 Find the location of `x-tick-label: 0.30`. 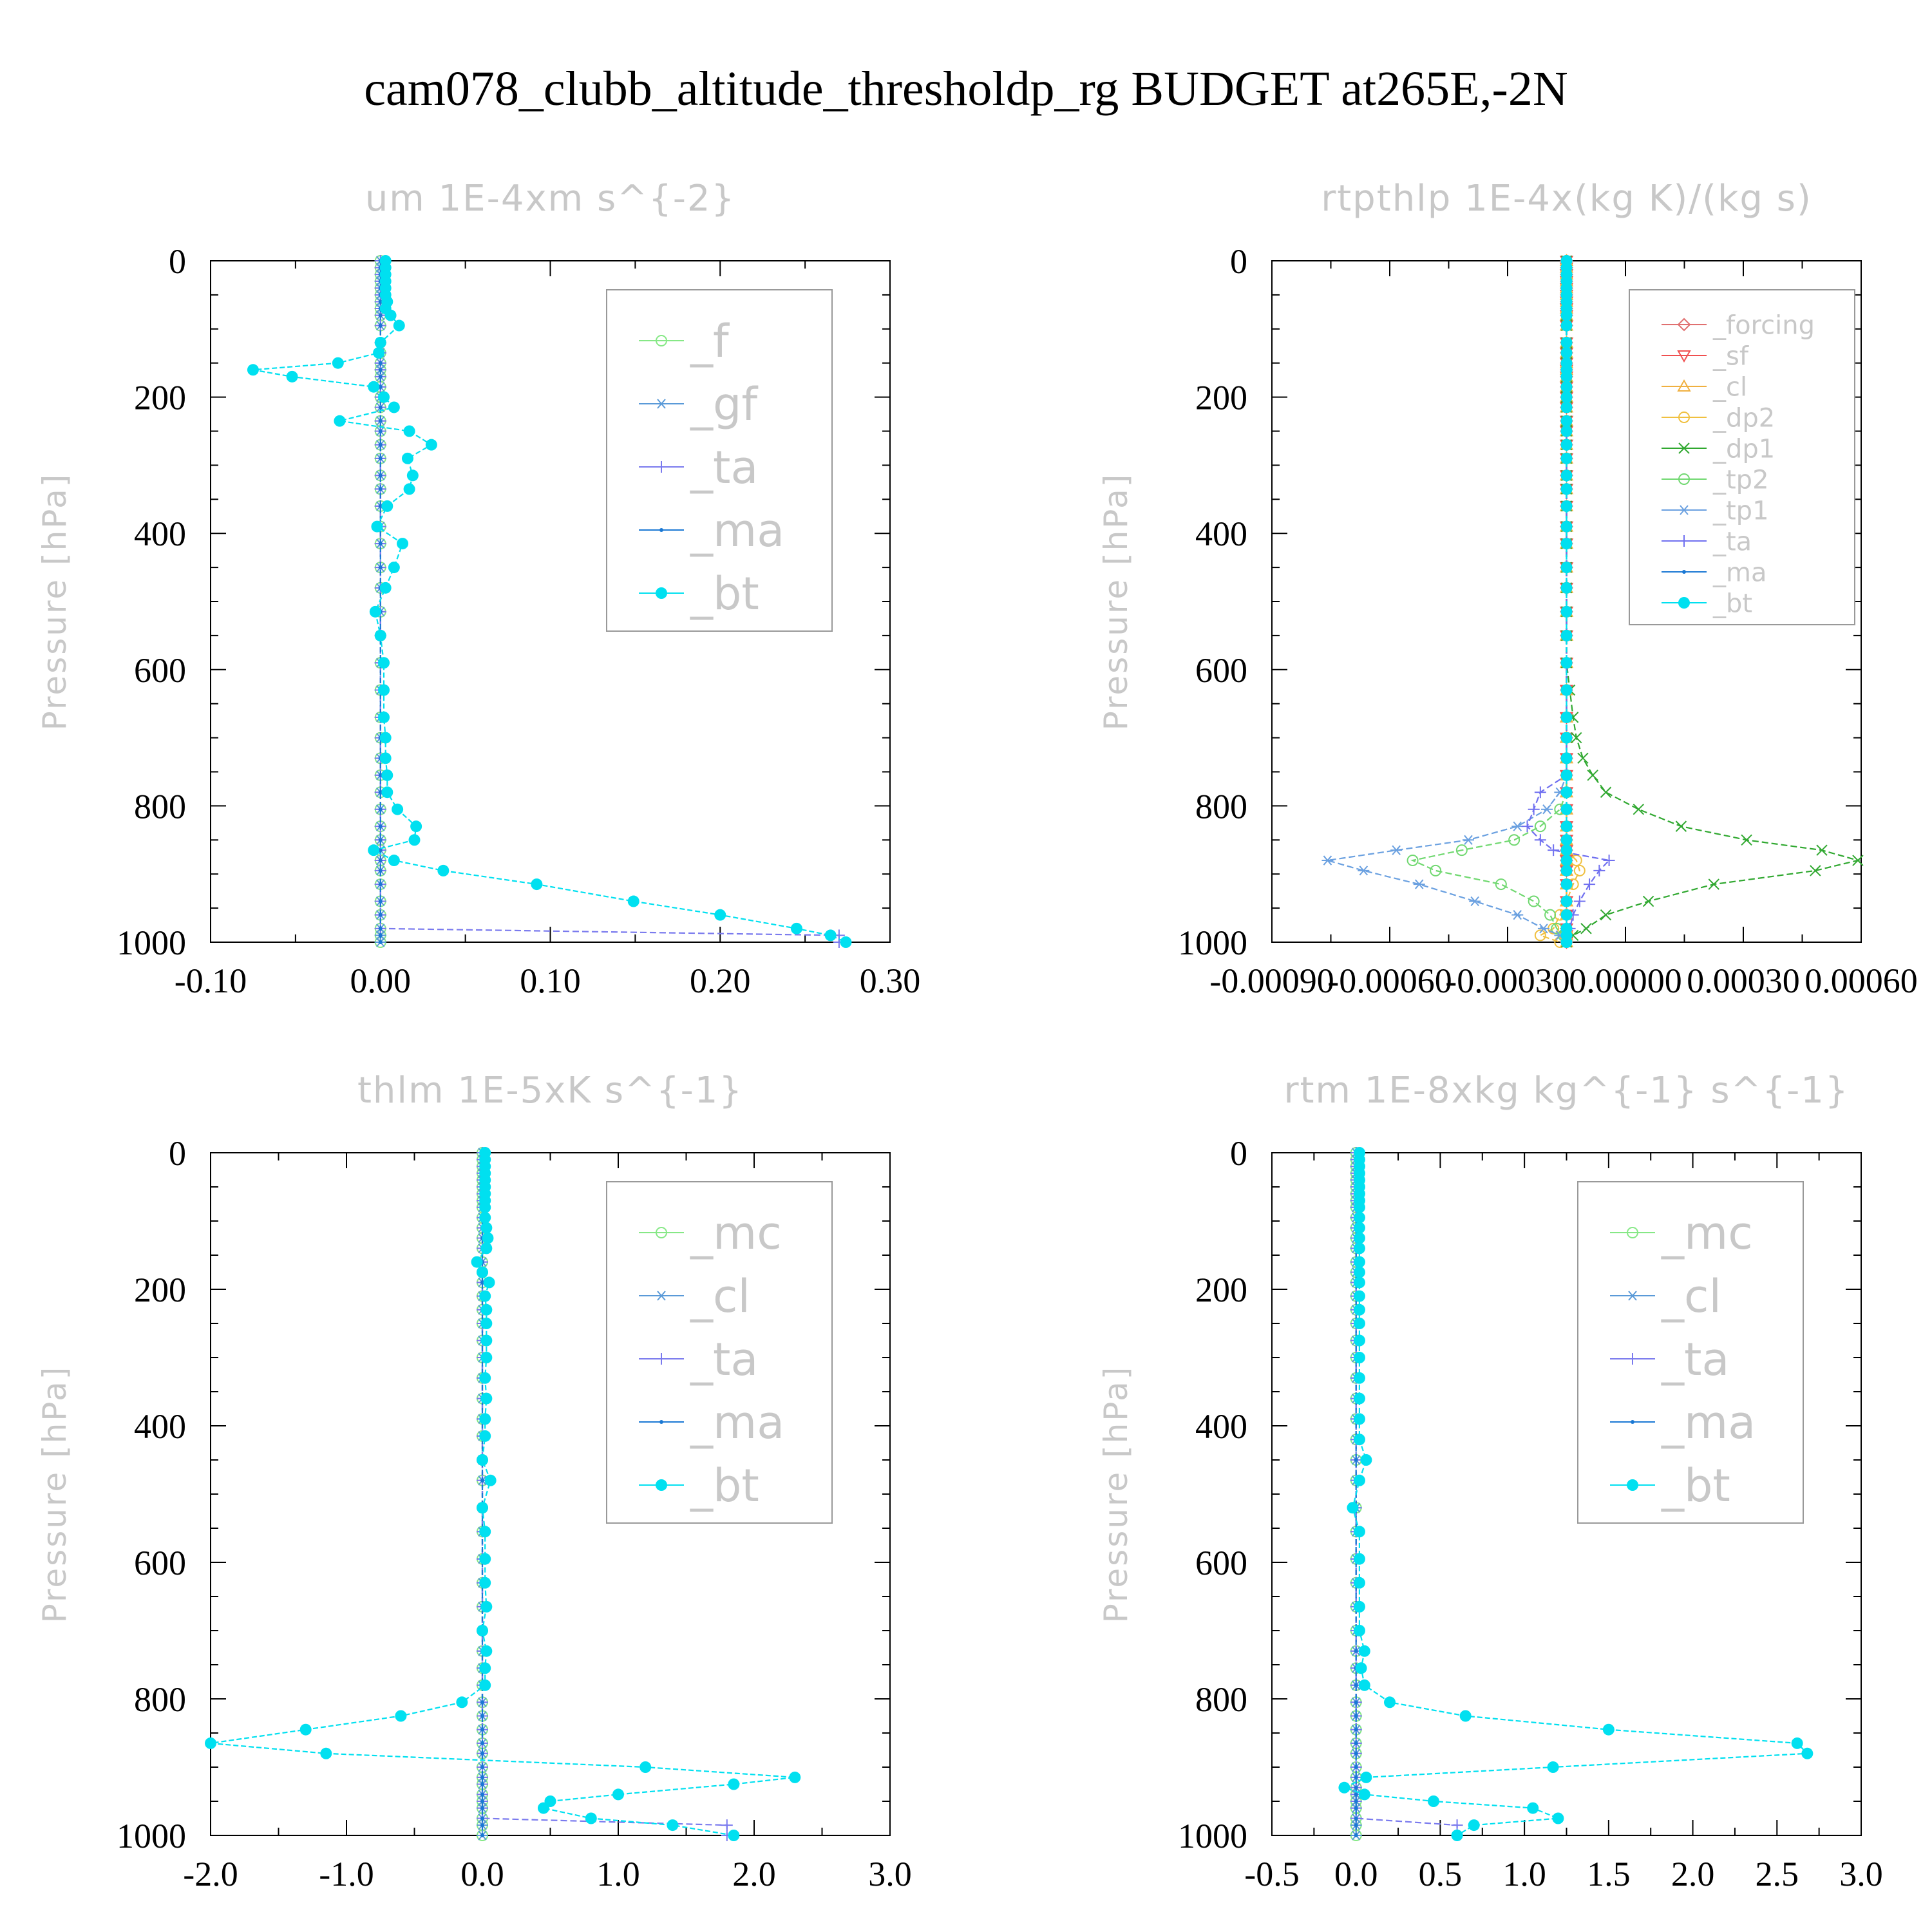

x-tick-label: 0.30 is located at coordinates (890, 980).